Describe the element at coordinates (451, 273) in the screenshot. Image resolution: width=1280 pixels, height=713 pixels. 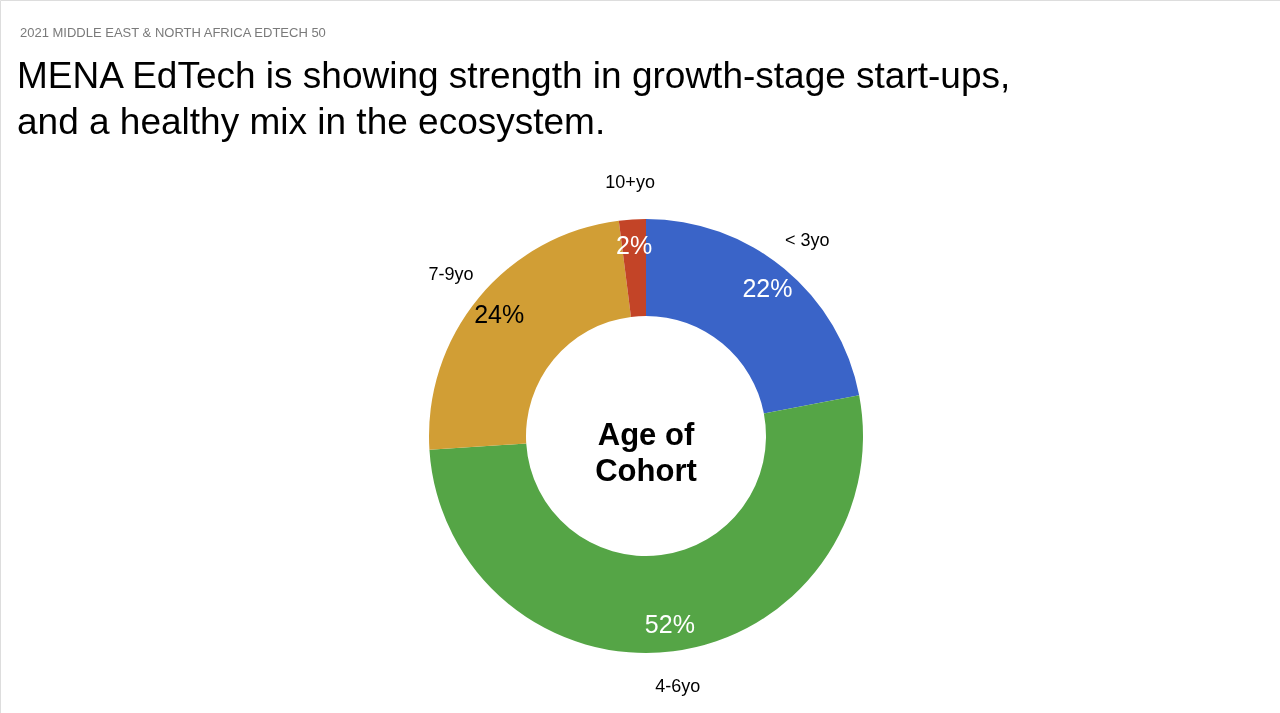
I see `slice-label: 7-9yo` at that location.